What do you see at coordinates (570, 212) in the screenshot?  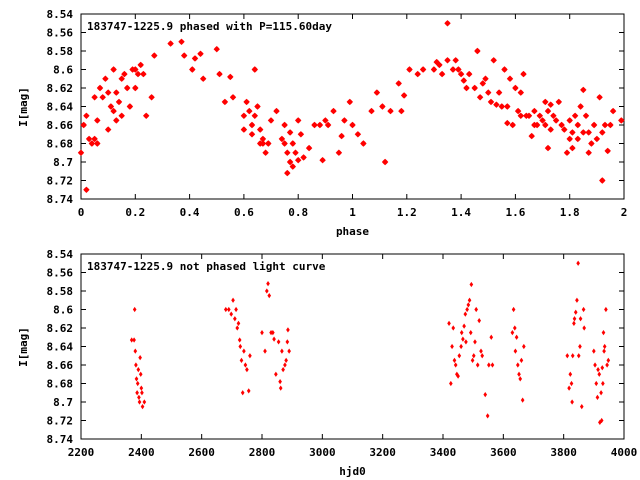 I see `x-tick-label: 1.8` at bounding box center [570, 212].